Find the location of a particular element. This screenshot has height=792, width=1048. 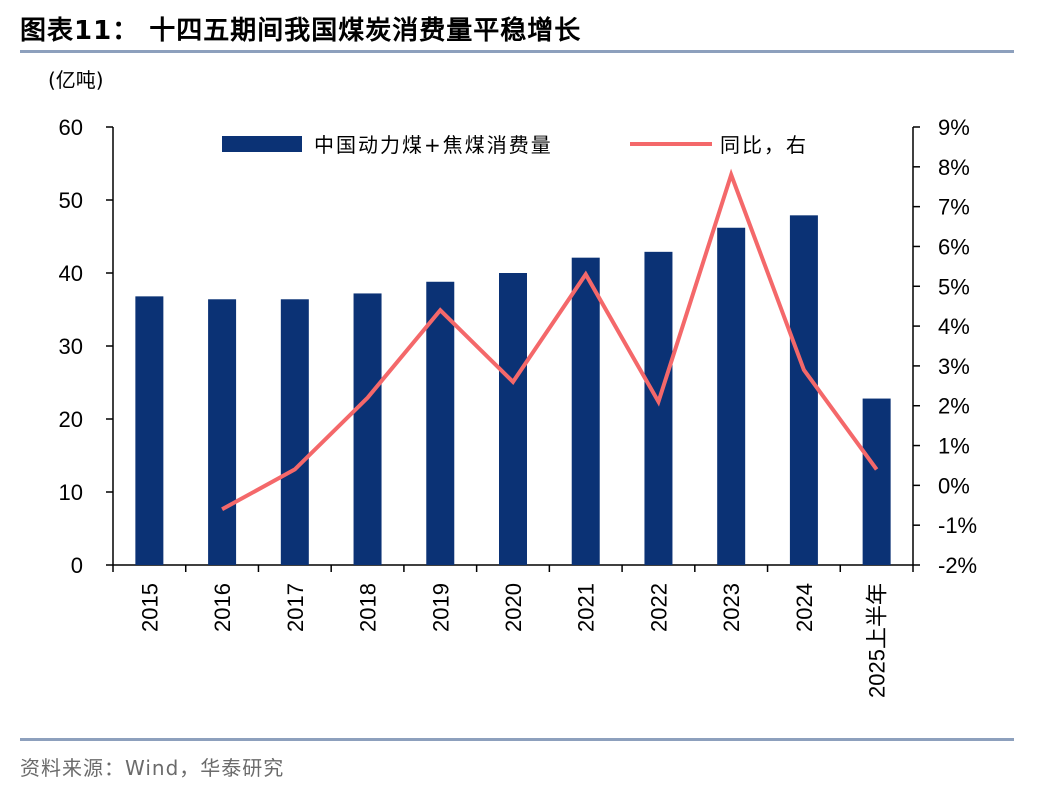

x-axis-tick-label: 2015 is located at coordinates (149, 607).